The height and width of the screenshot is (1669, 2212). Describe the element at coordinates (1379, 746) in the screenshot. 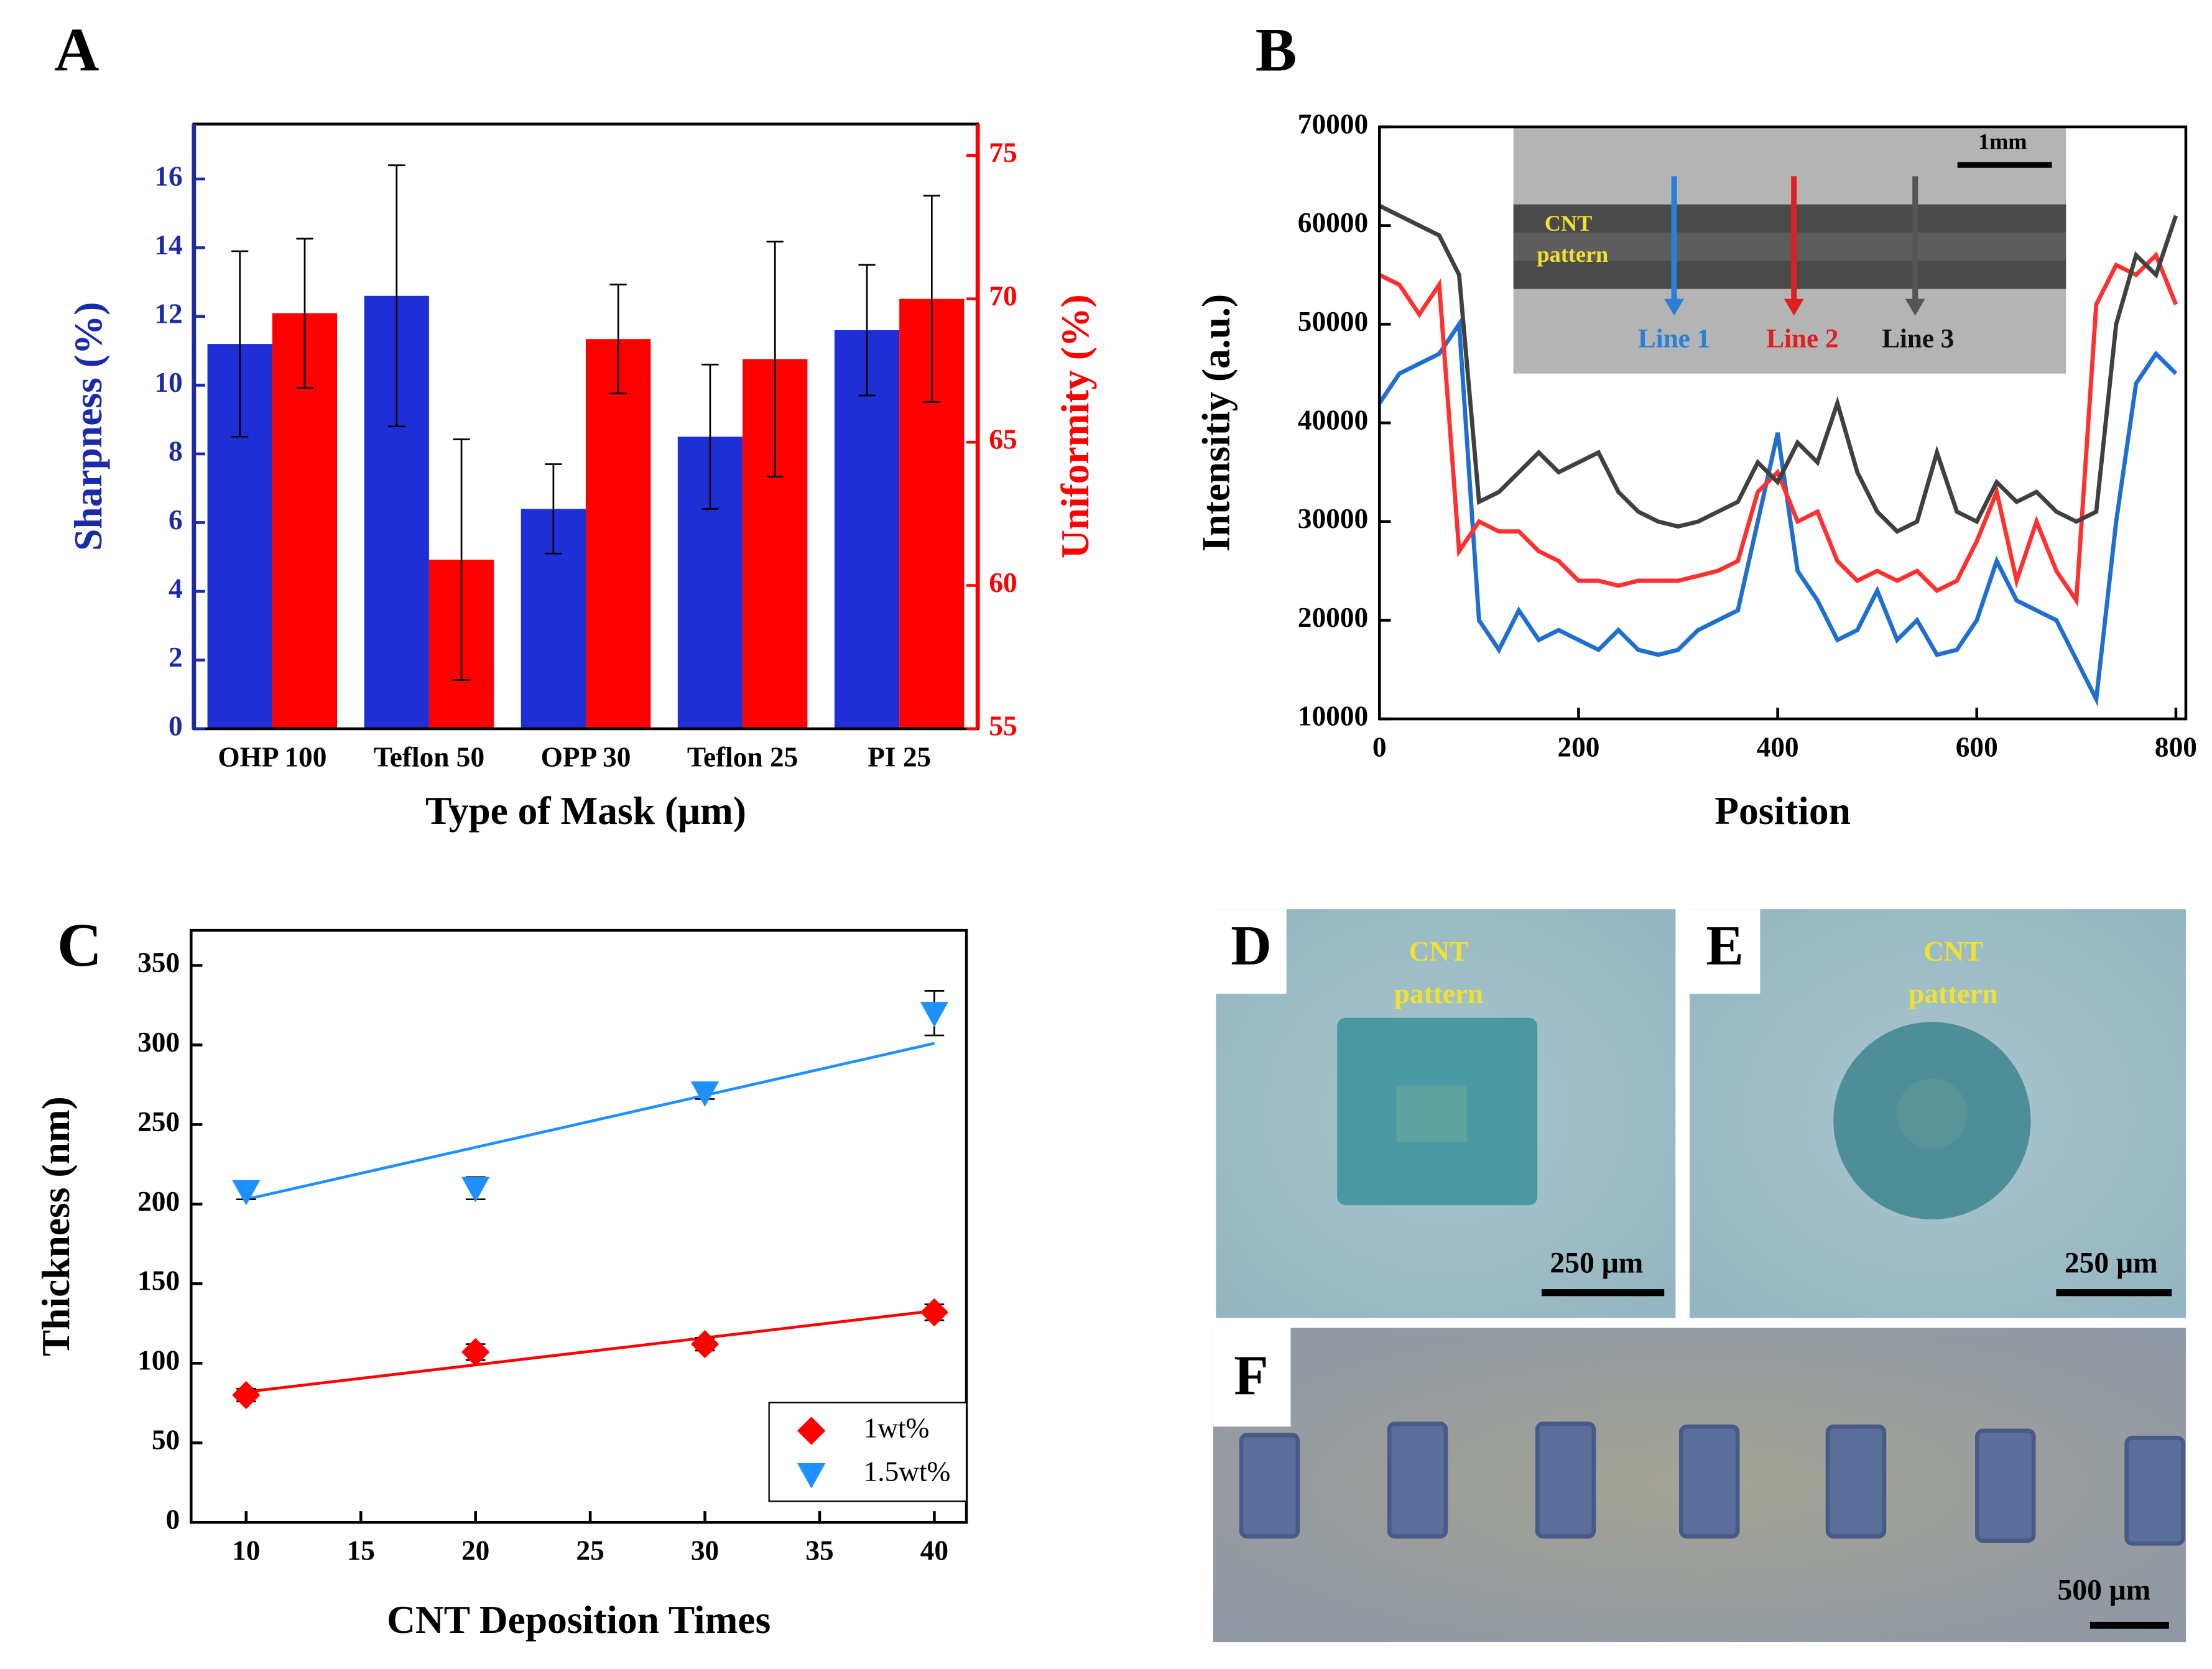

I see `x-tick-label: 0` at that location.